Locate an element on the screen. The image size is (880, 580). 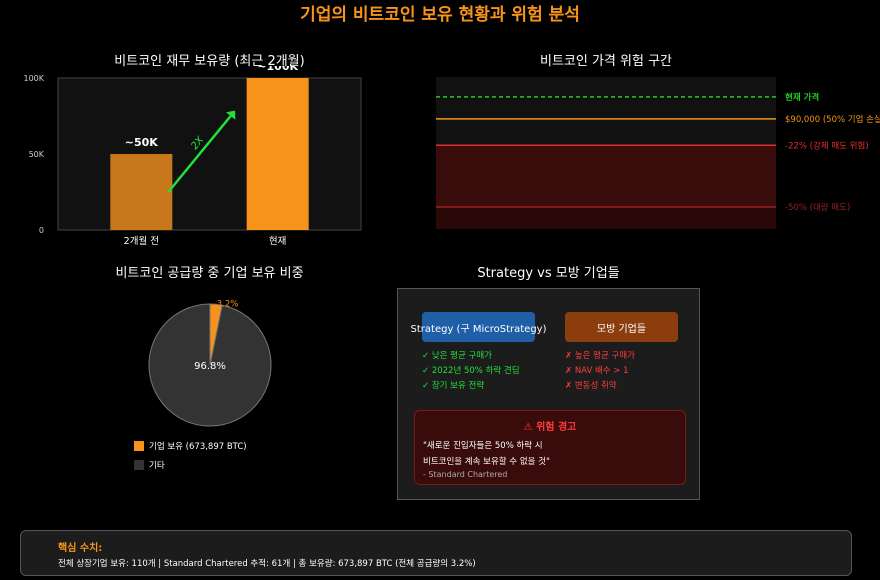
growth-arrow-head is located at coordinates (231, 115).